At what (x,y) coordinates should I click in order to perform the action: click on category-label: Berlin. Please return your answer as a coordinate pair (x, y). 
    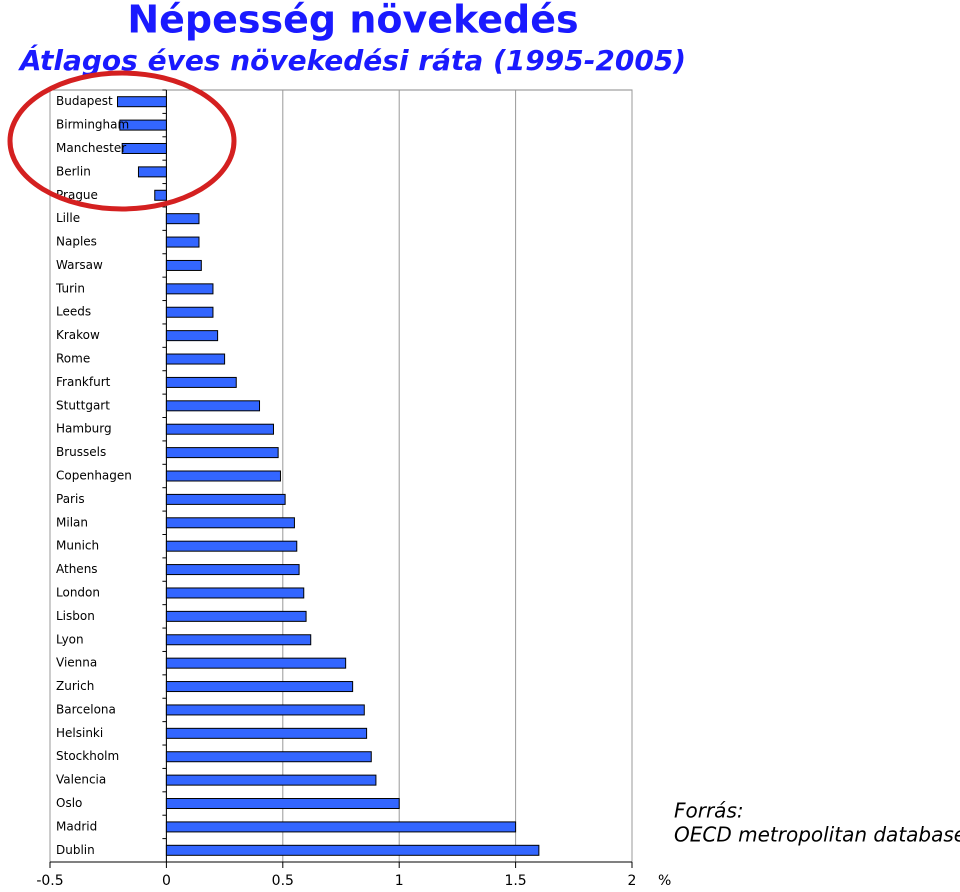
    Looking at the image, I should click on (73, 171).